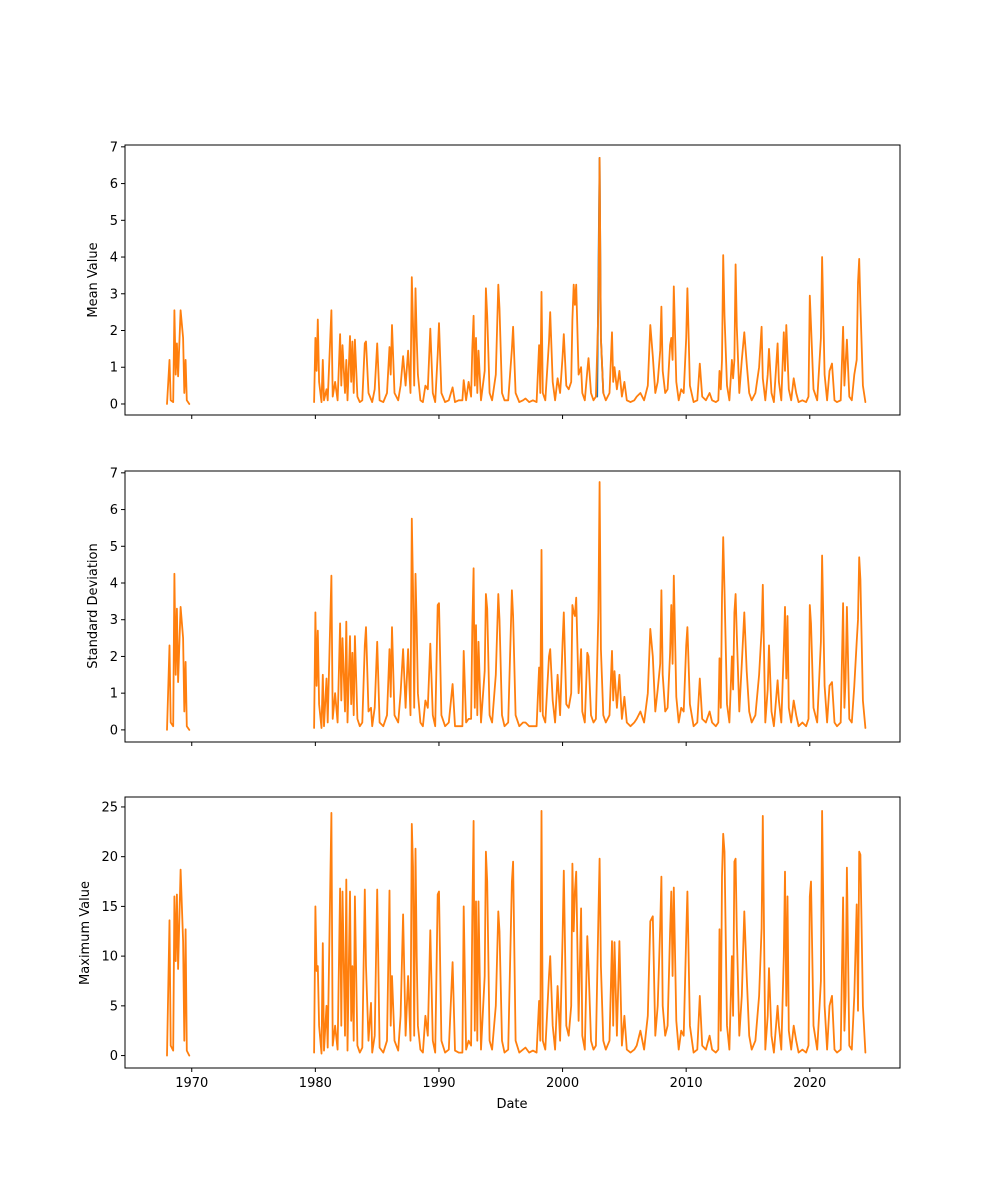 The image size is (1000, 1200). Describe the element at coordinates (191, 1083) in the screenshot. I see `x-tick-label: 1970` at that location.